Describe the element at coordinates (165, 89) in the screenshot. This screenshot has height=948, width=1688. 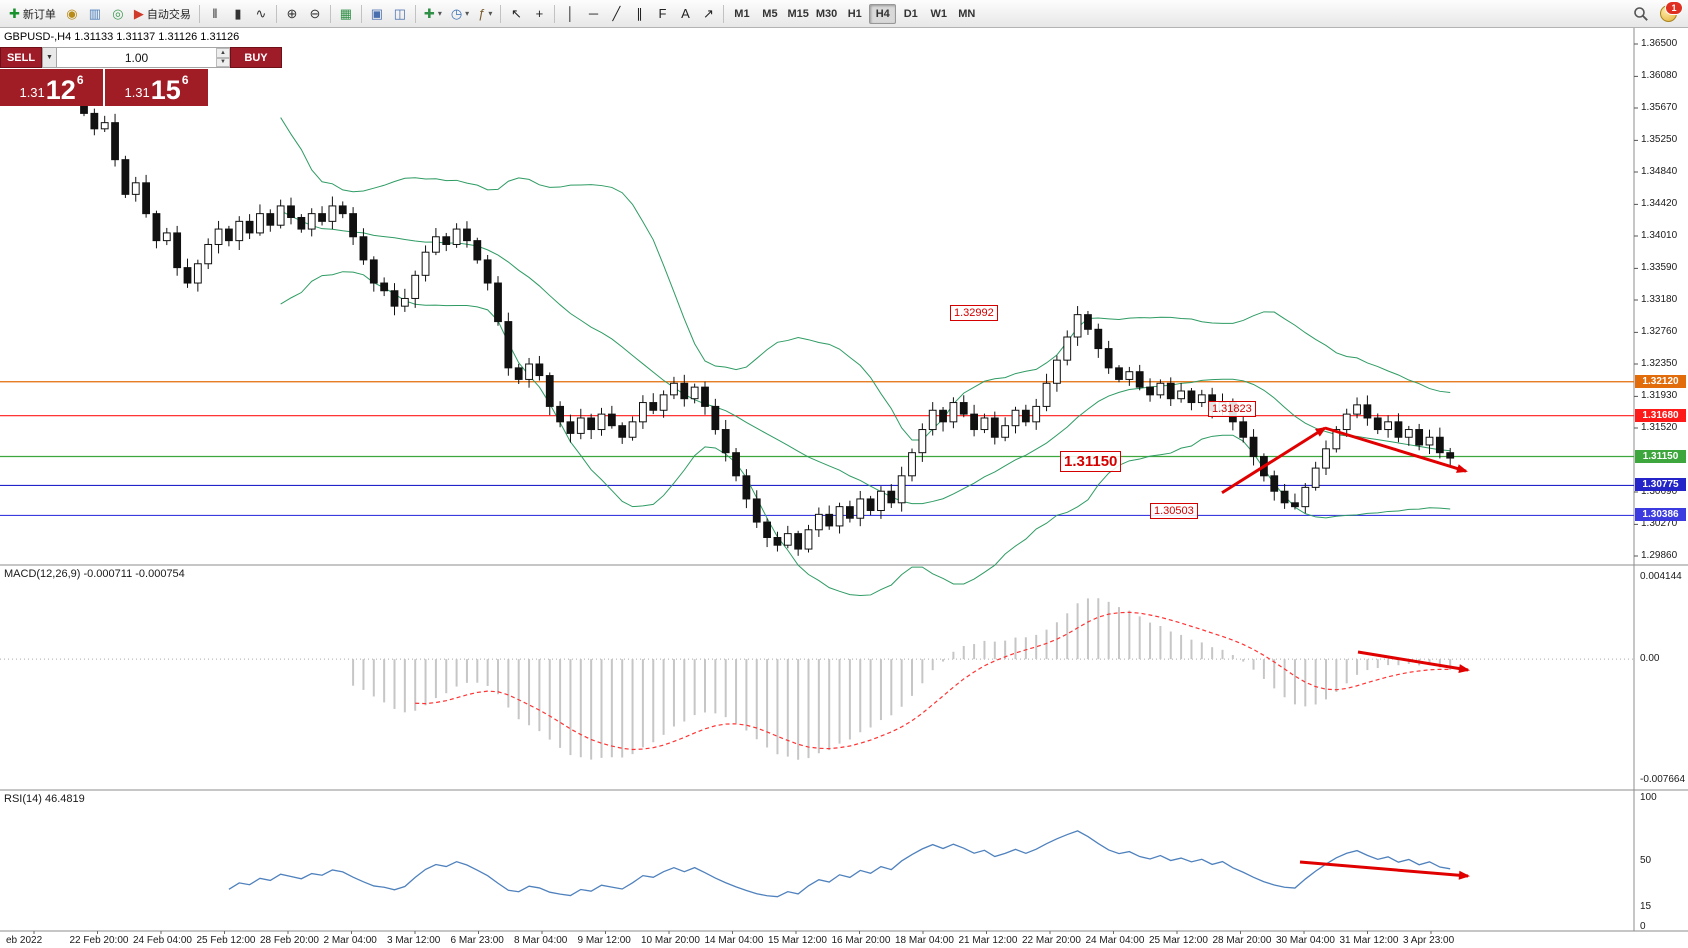
I see `buy-price-big: 15` at that location.